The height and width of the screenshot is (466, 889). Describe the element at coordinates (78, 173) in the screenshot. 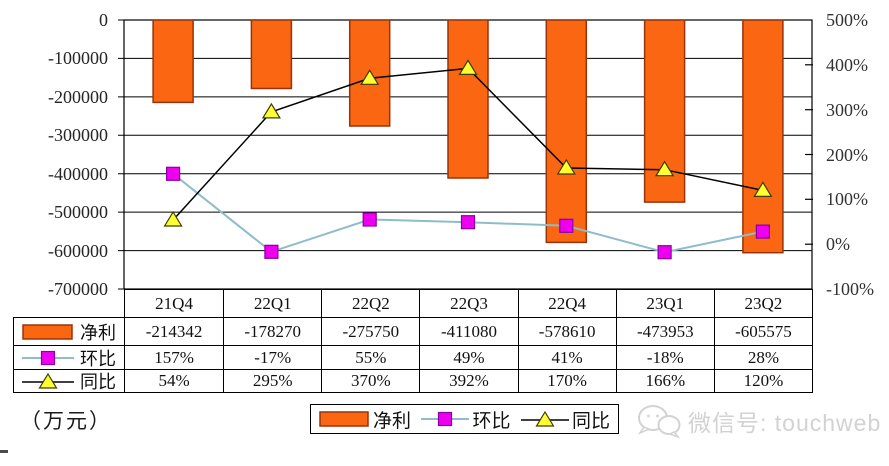

I see `left-axis-tick-label: -400000` at that location.